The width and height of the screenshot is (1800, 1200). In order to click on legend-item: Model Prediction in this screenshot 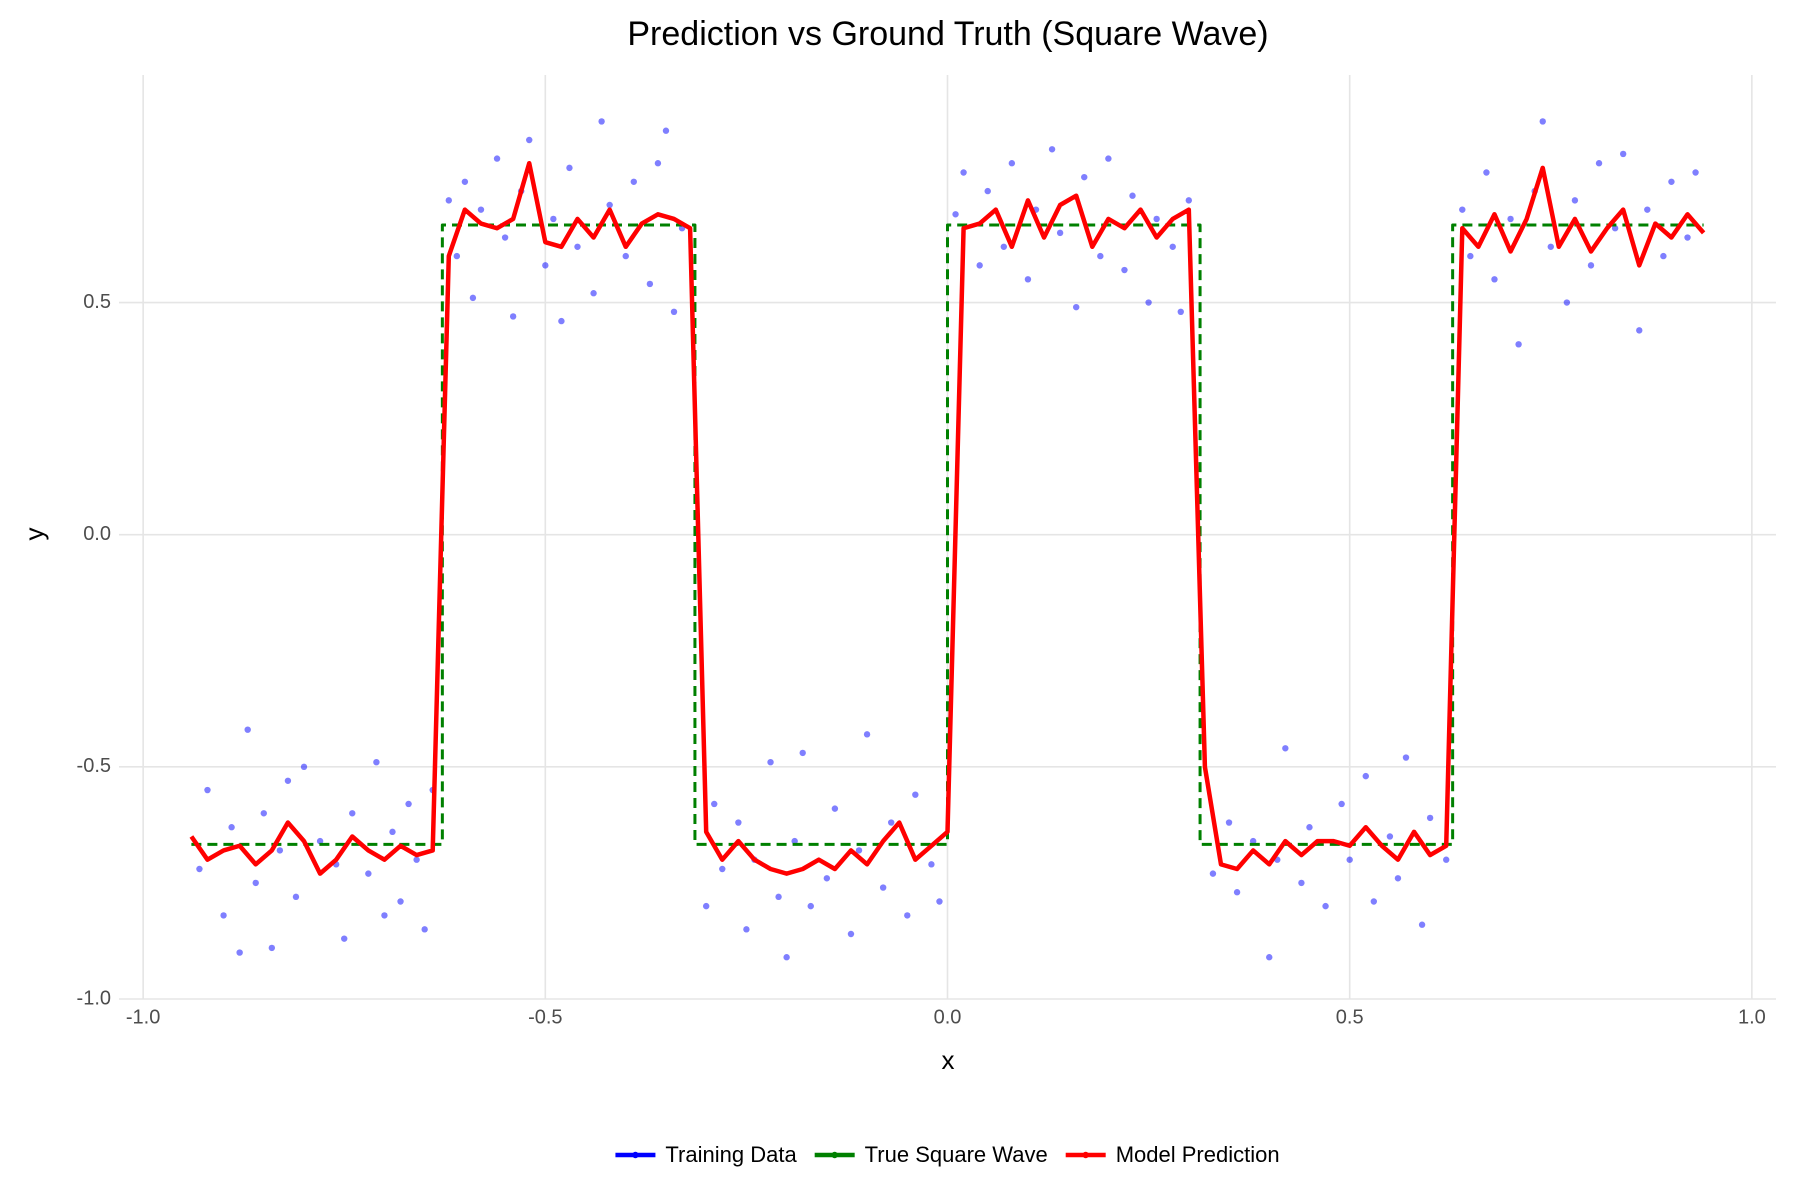, I will do `click(1172, 1154)`.